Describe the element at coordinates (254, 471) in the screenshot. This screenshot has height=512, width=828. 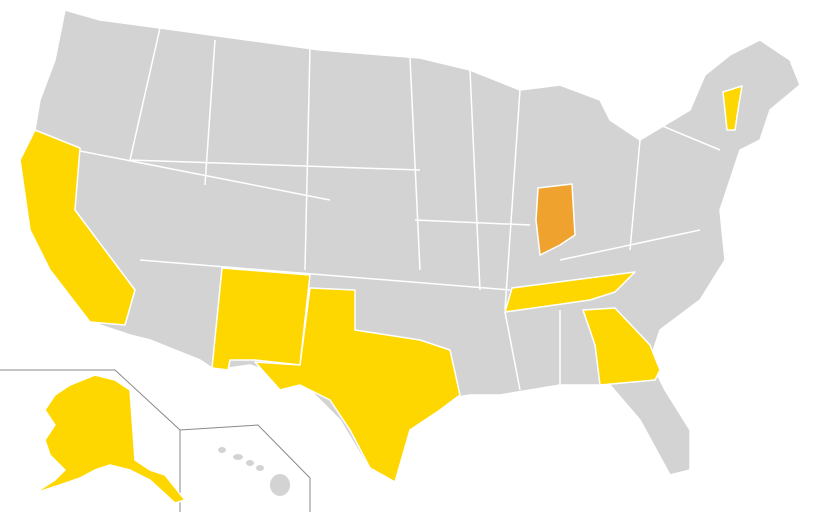
I see `state-hawaii` at that location.